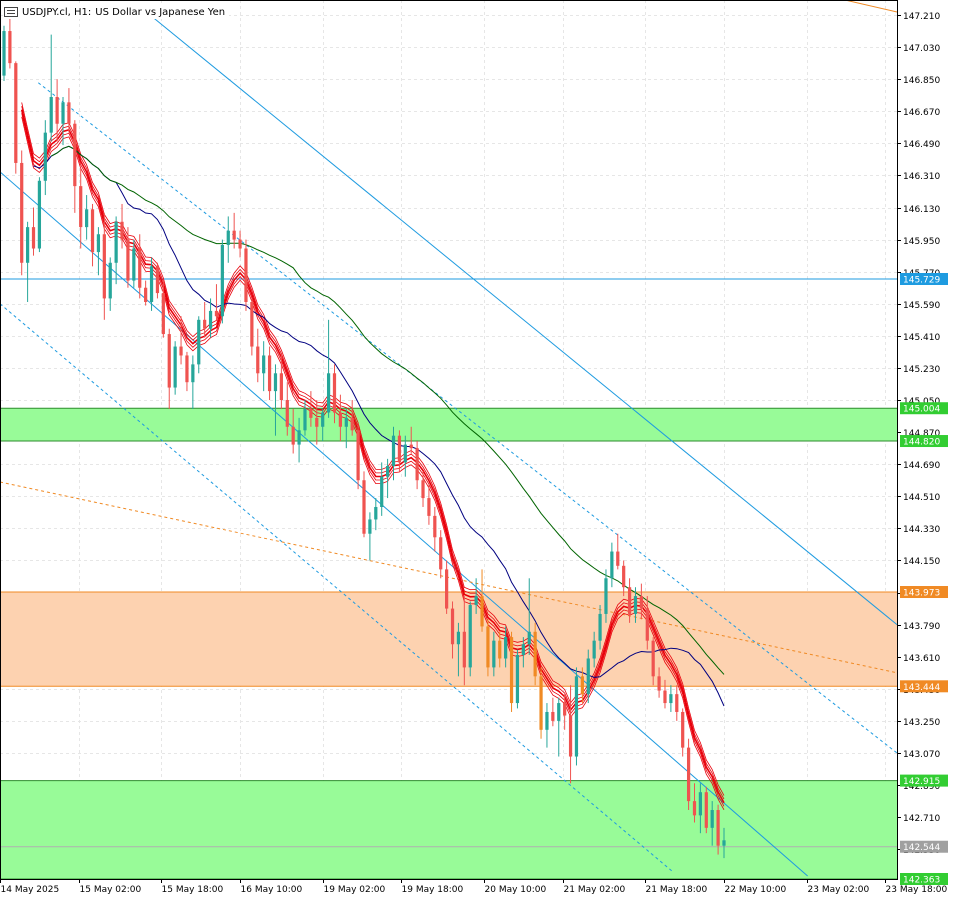 This screenshot has height=899, width=954. Describe the element at coordinates (921, 306) in the screenshot. I see `price-tick-label: 145.590` at that location.